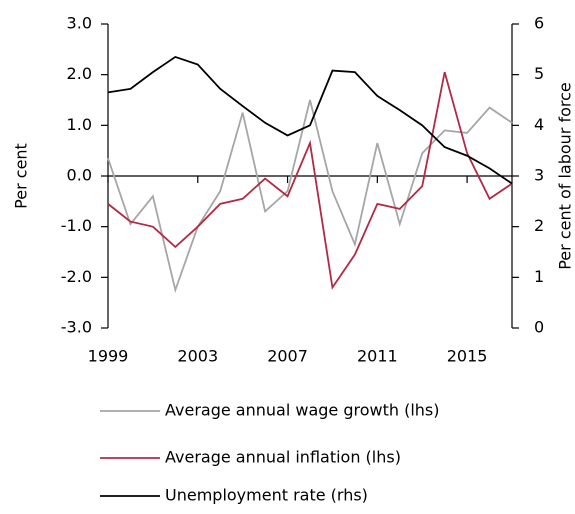  I want to click on y-tick-label: -1.0, so click(76, 225).